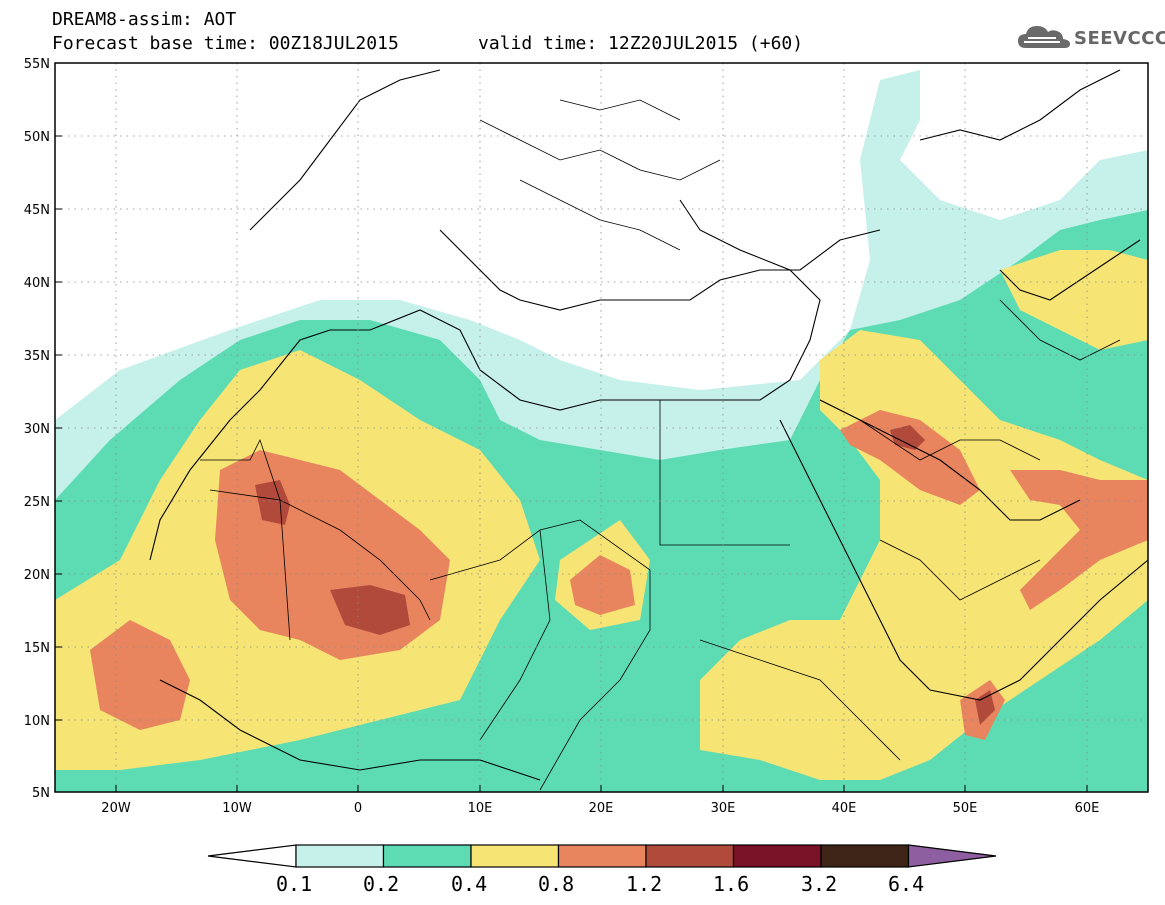  What do you see at coordinates (37, 356) in the screenshot?
I see `lat-label: 35N` at bounding box center [37, 356].